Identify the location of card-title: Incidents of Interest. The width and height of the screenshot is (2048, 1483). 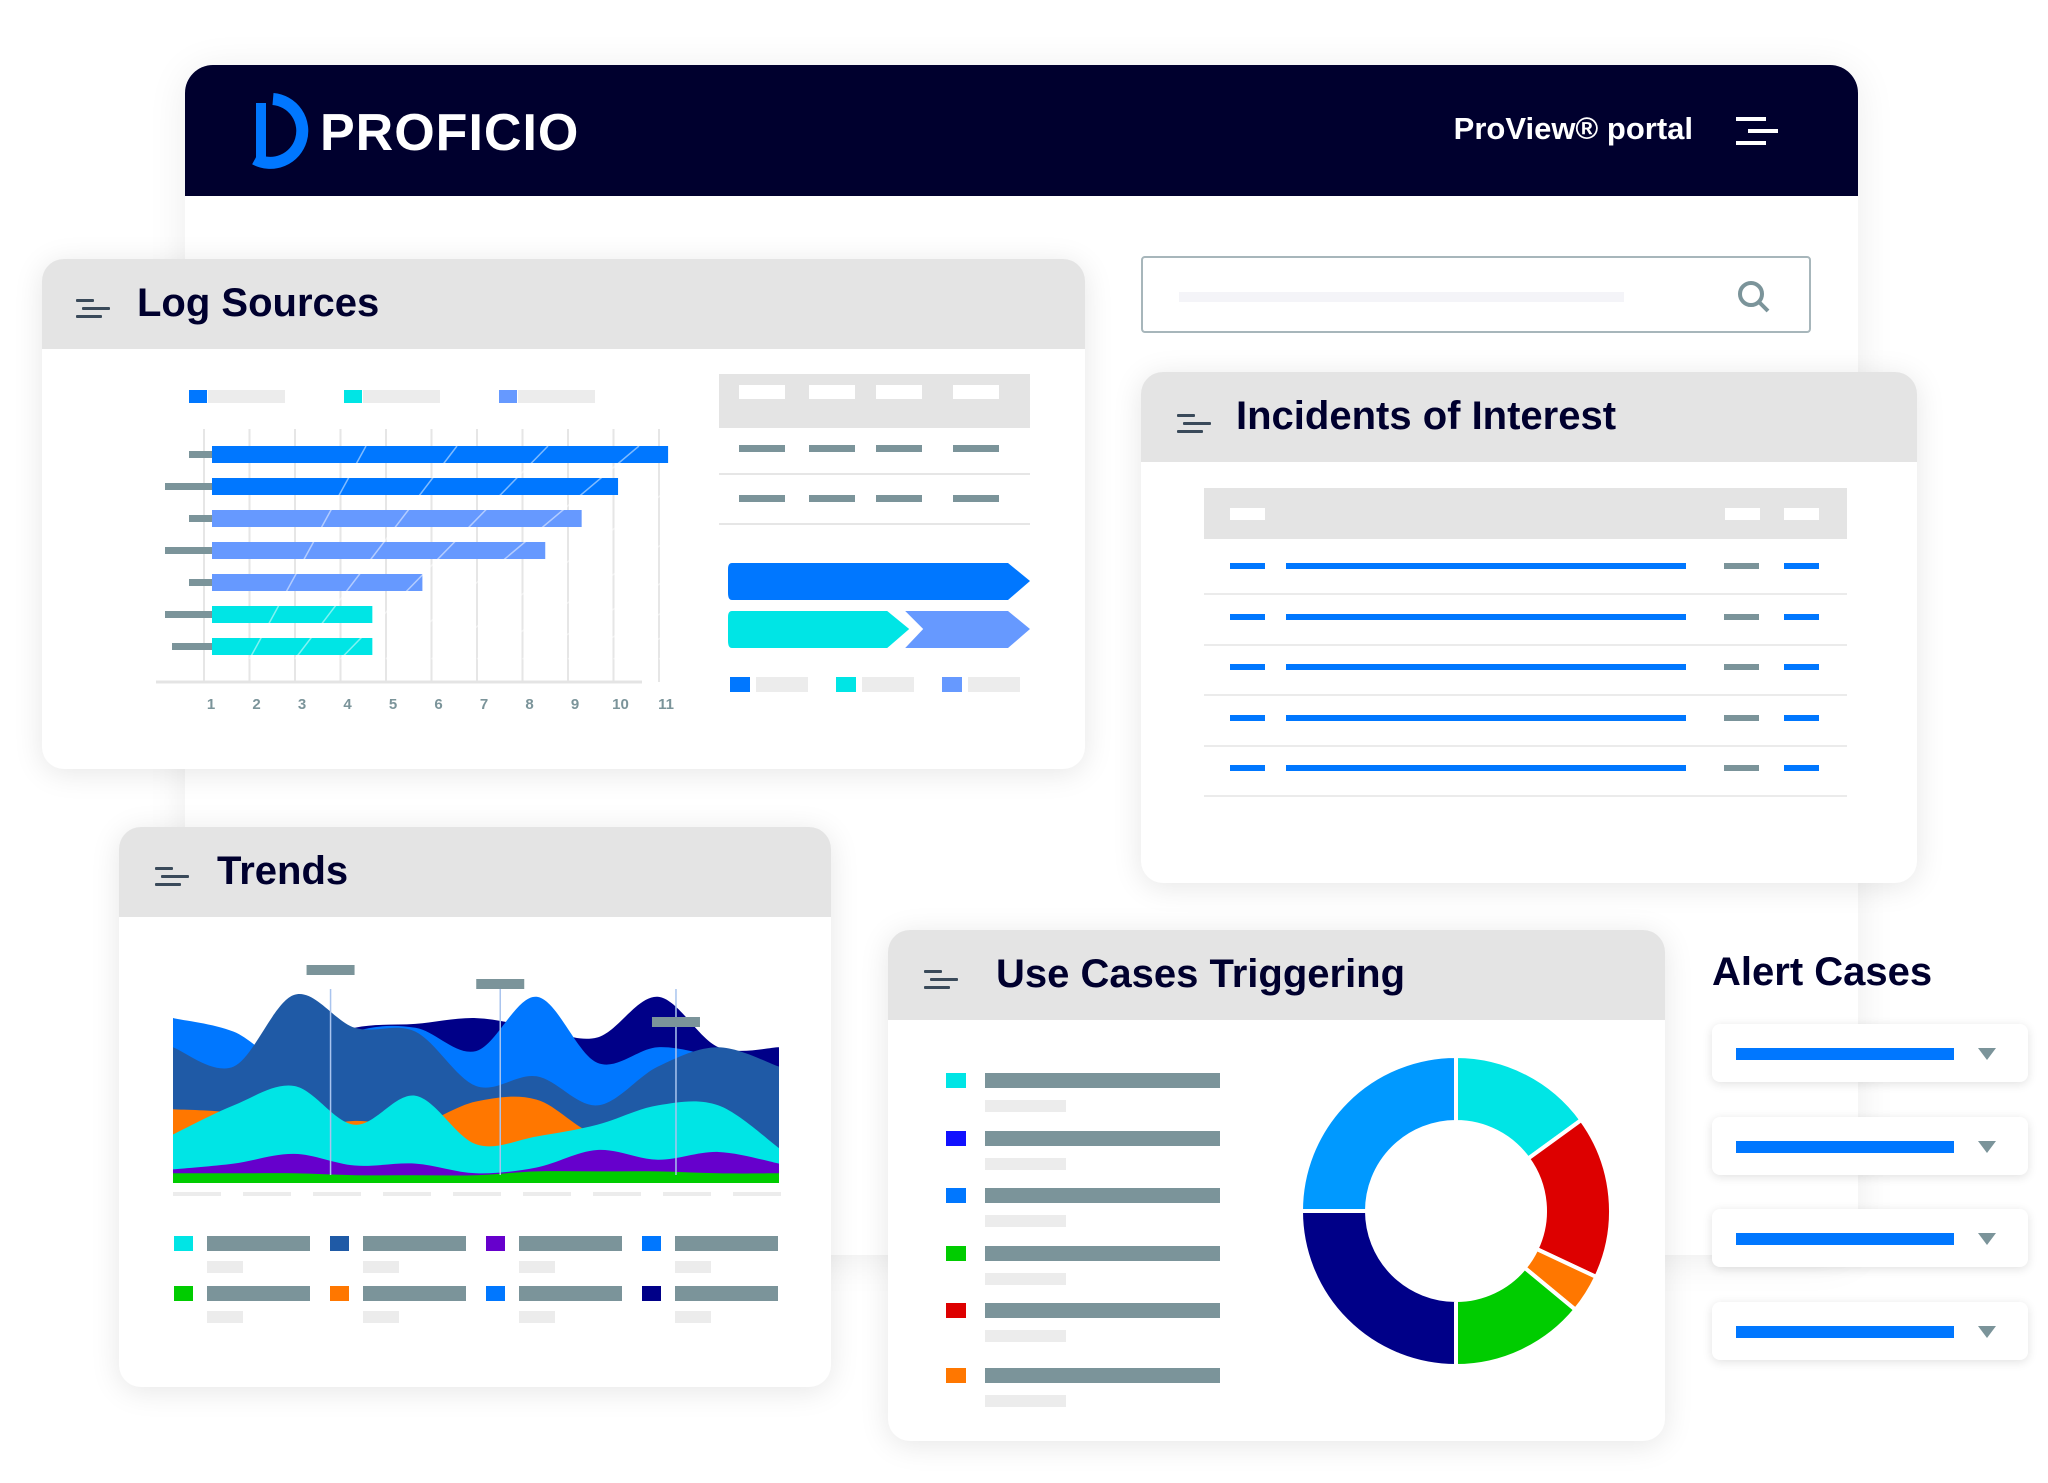
(1426, 416).